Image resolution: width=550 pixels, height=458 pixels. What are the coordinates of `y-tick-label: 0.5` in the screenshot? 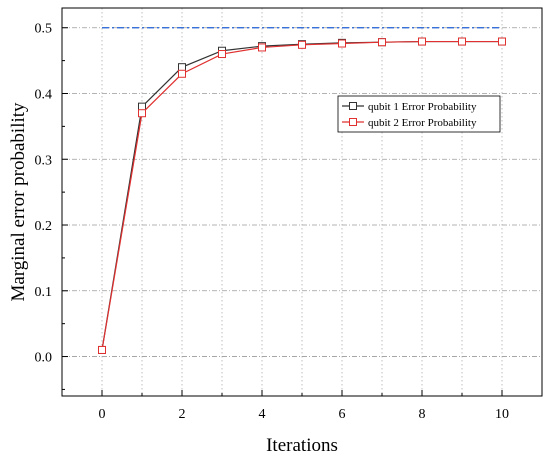 It's located at (44, 29).